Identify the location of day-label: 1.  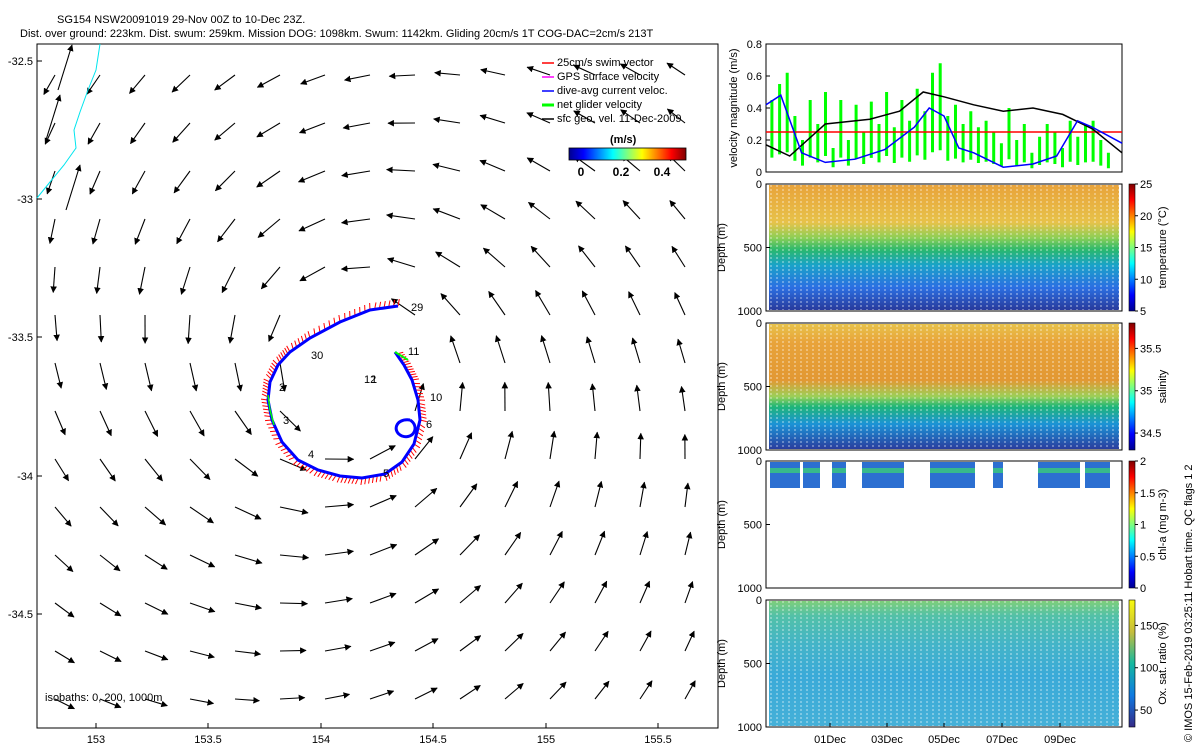
(374, 380).